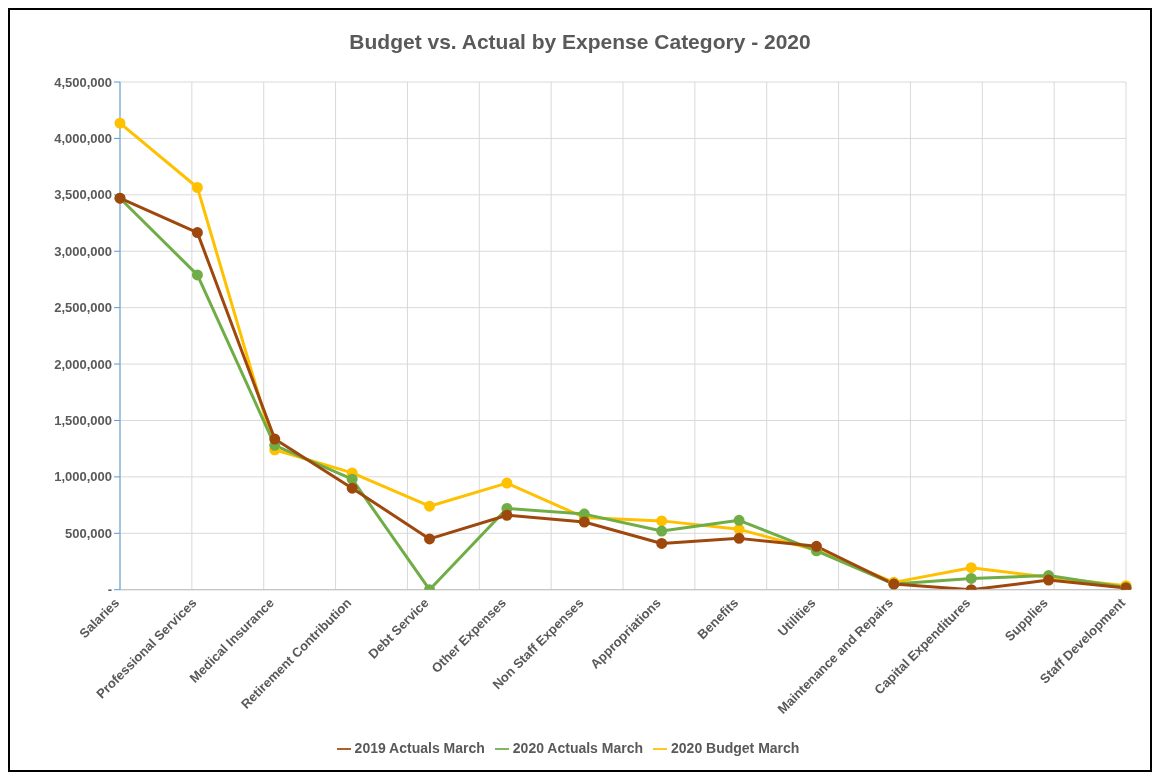 The height and width of the screenshot is (777, 1160). I want to click on y-tick-label: 2,500,000, so click(83, 308).